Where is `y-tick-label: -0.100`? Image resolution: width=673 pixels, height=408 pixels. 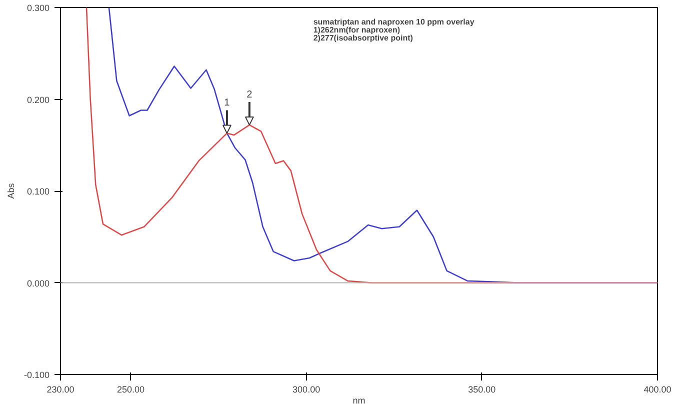
y-tick-label: -0.100 is located at coordinates (37, 375).